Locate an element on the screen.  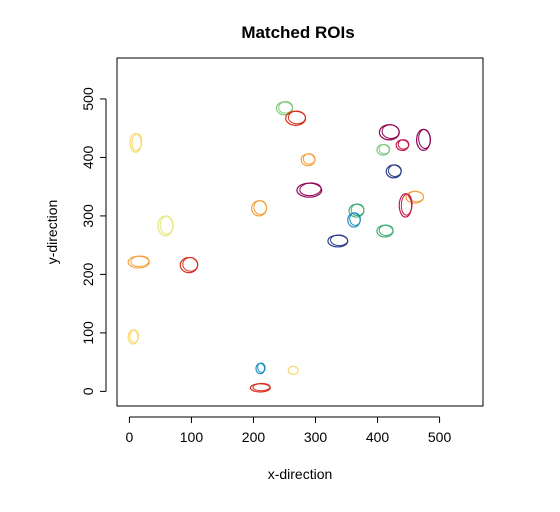
chart-title: Matched ROIs is located at coordinates (297, 32).